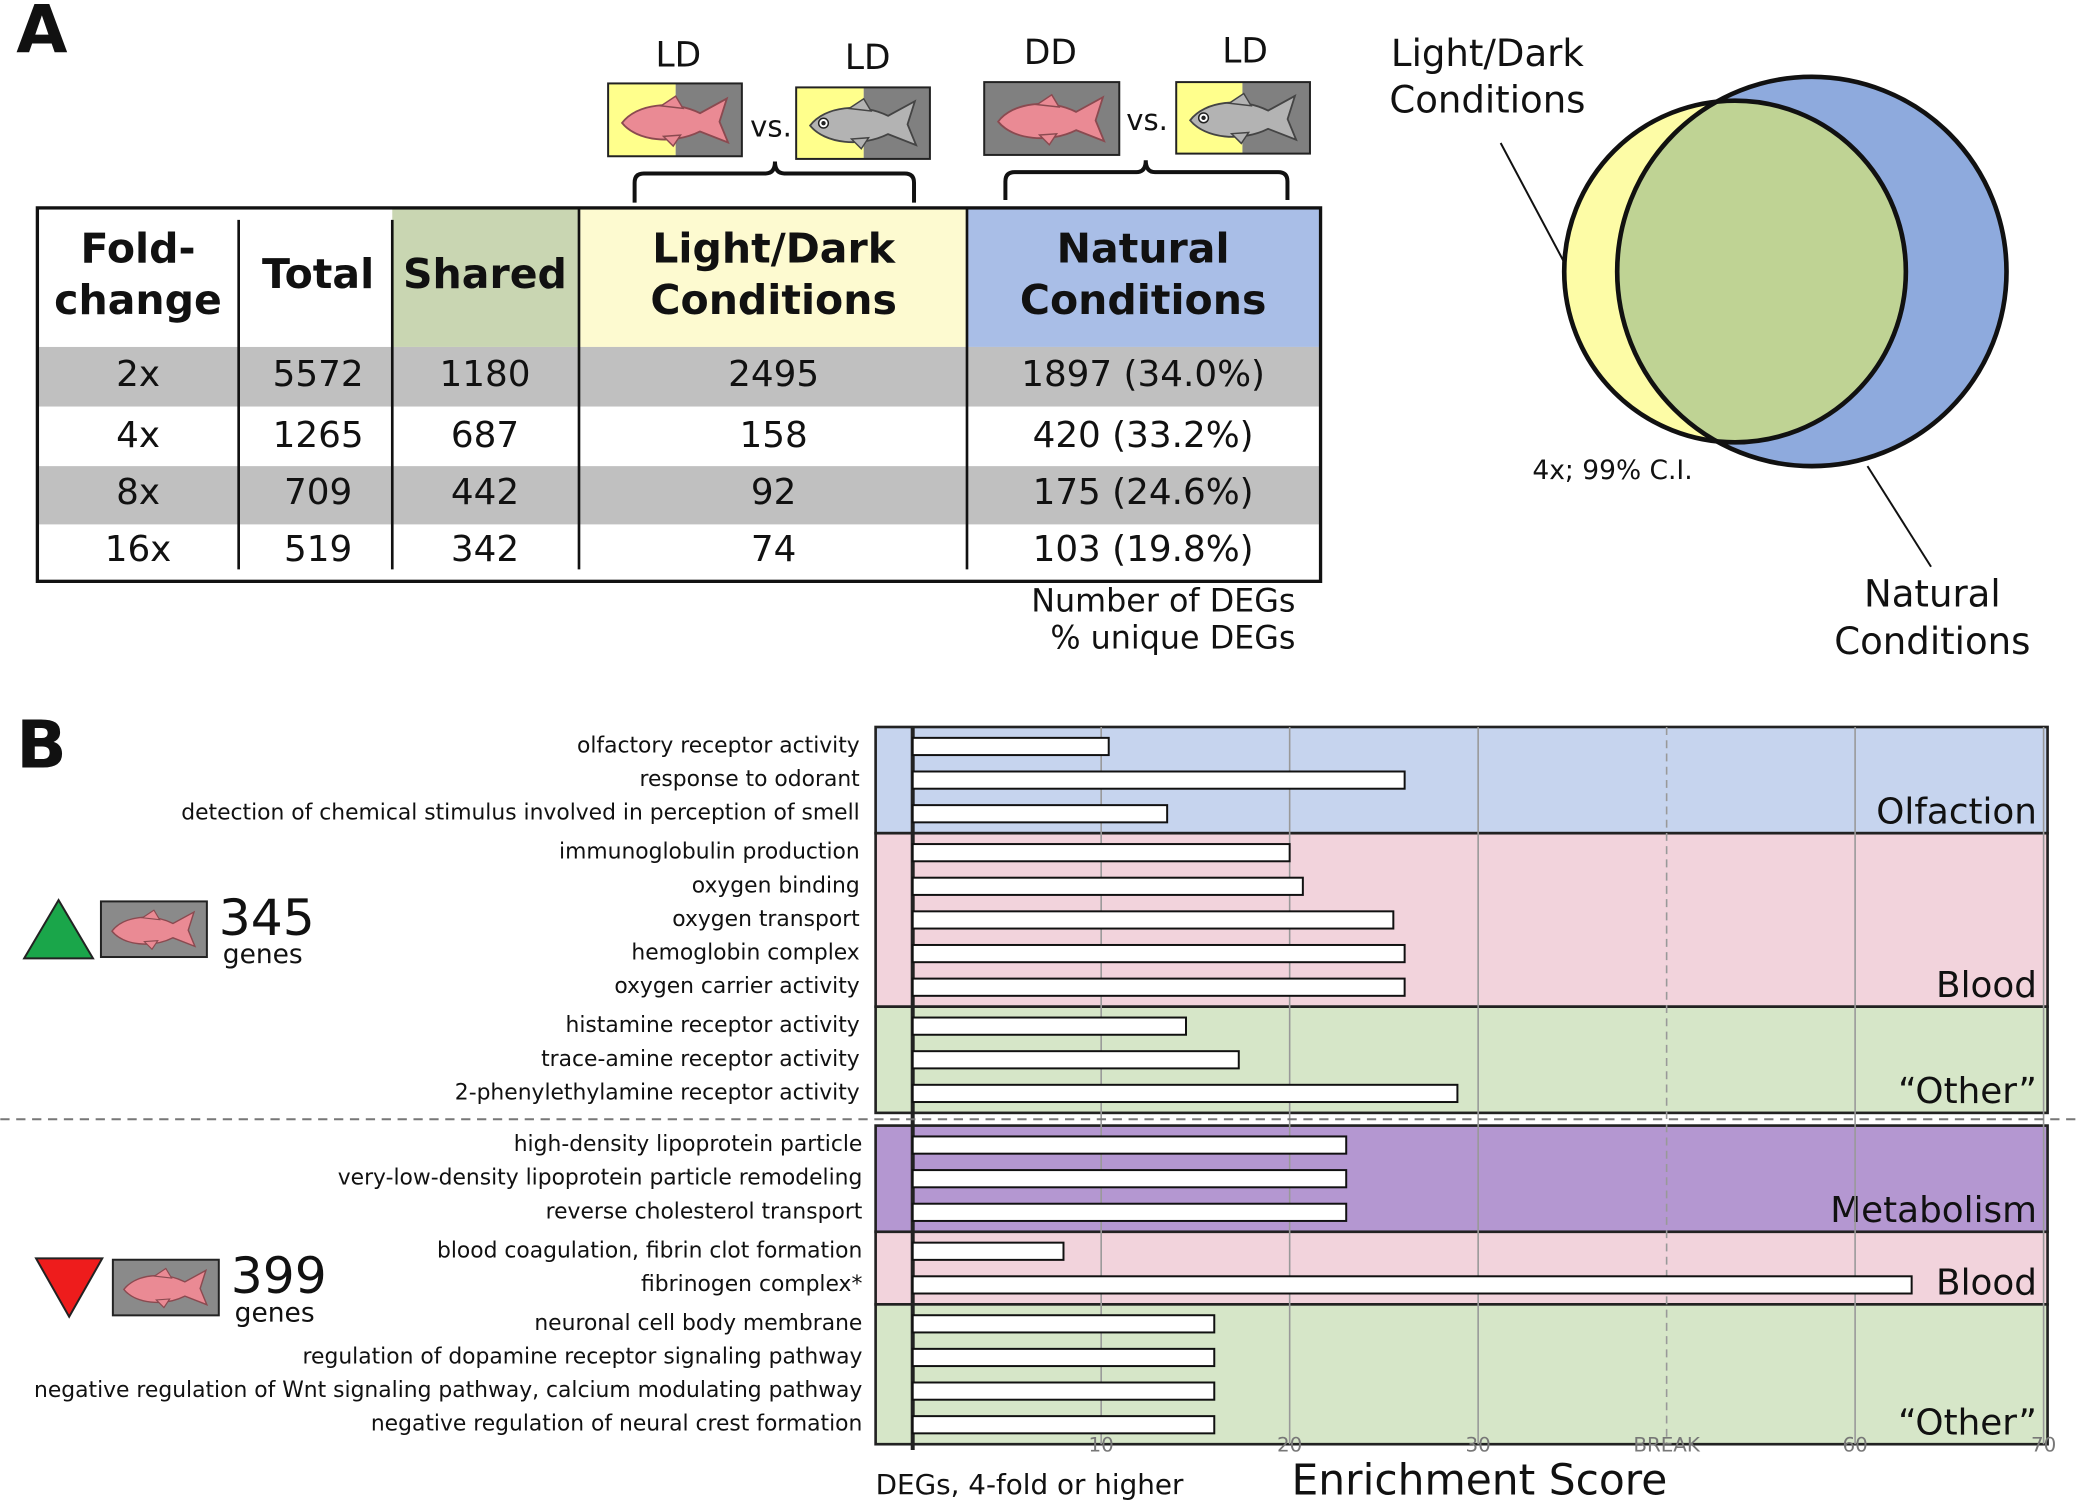 This screenshot has width=2077, height=1503. What do you see at coordinates (485, 274) in the screenshot?
I see `table-header: Shared` at bounding box center [485, 274].